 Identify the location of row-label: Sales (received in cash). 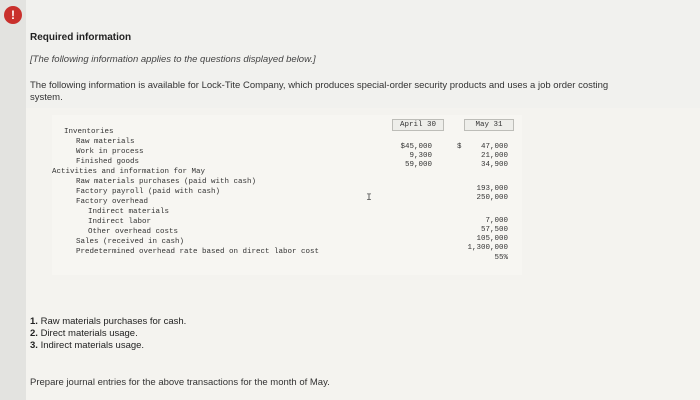
(130, 242).